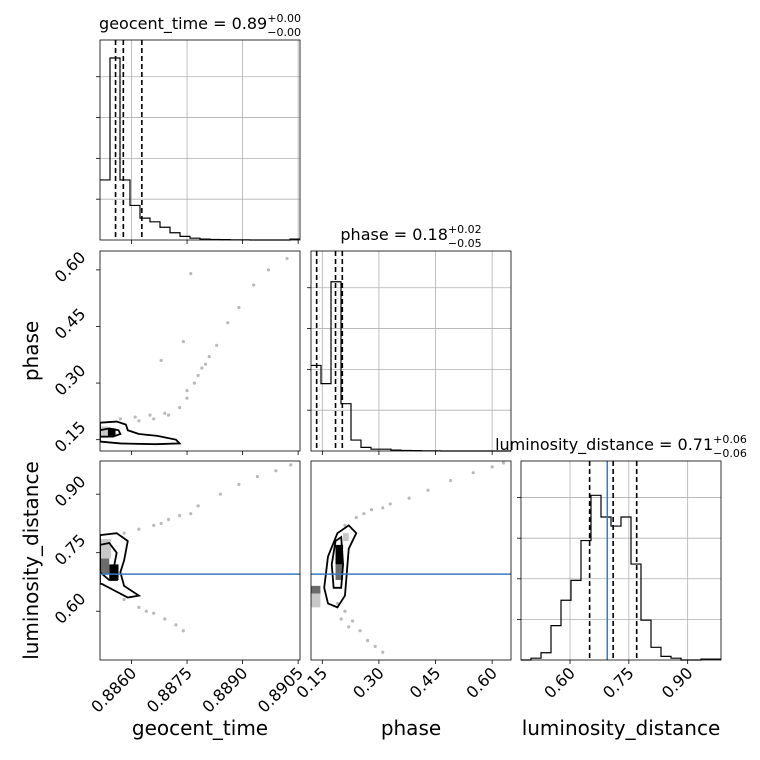  I want to click on histogram-step-phase, so click(411, 366).